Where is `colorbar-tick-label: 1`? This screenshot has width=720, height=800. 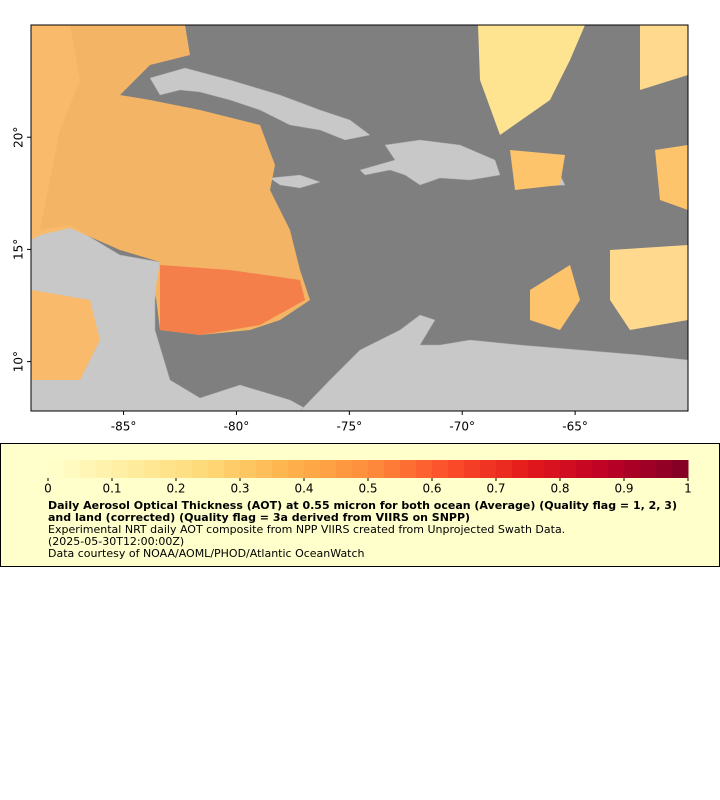 colorbar-tick-label: 1 is located at coordinates (688, 489).